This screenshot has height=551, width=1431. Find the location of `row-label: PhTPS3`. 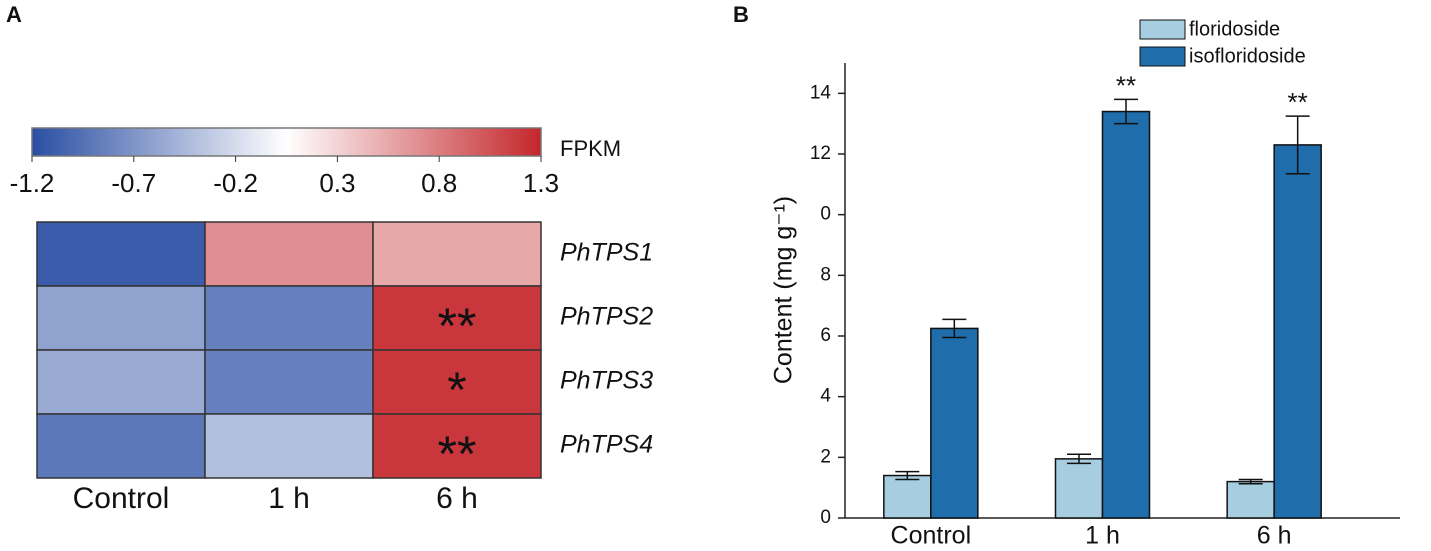

row-label: PhTPS3 is located at coordinates (606, 381).